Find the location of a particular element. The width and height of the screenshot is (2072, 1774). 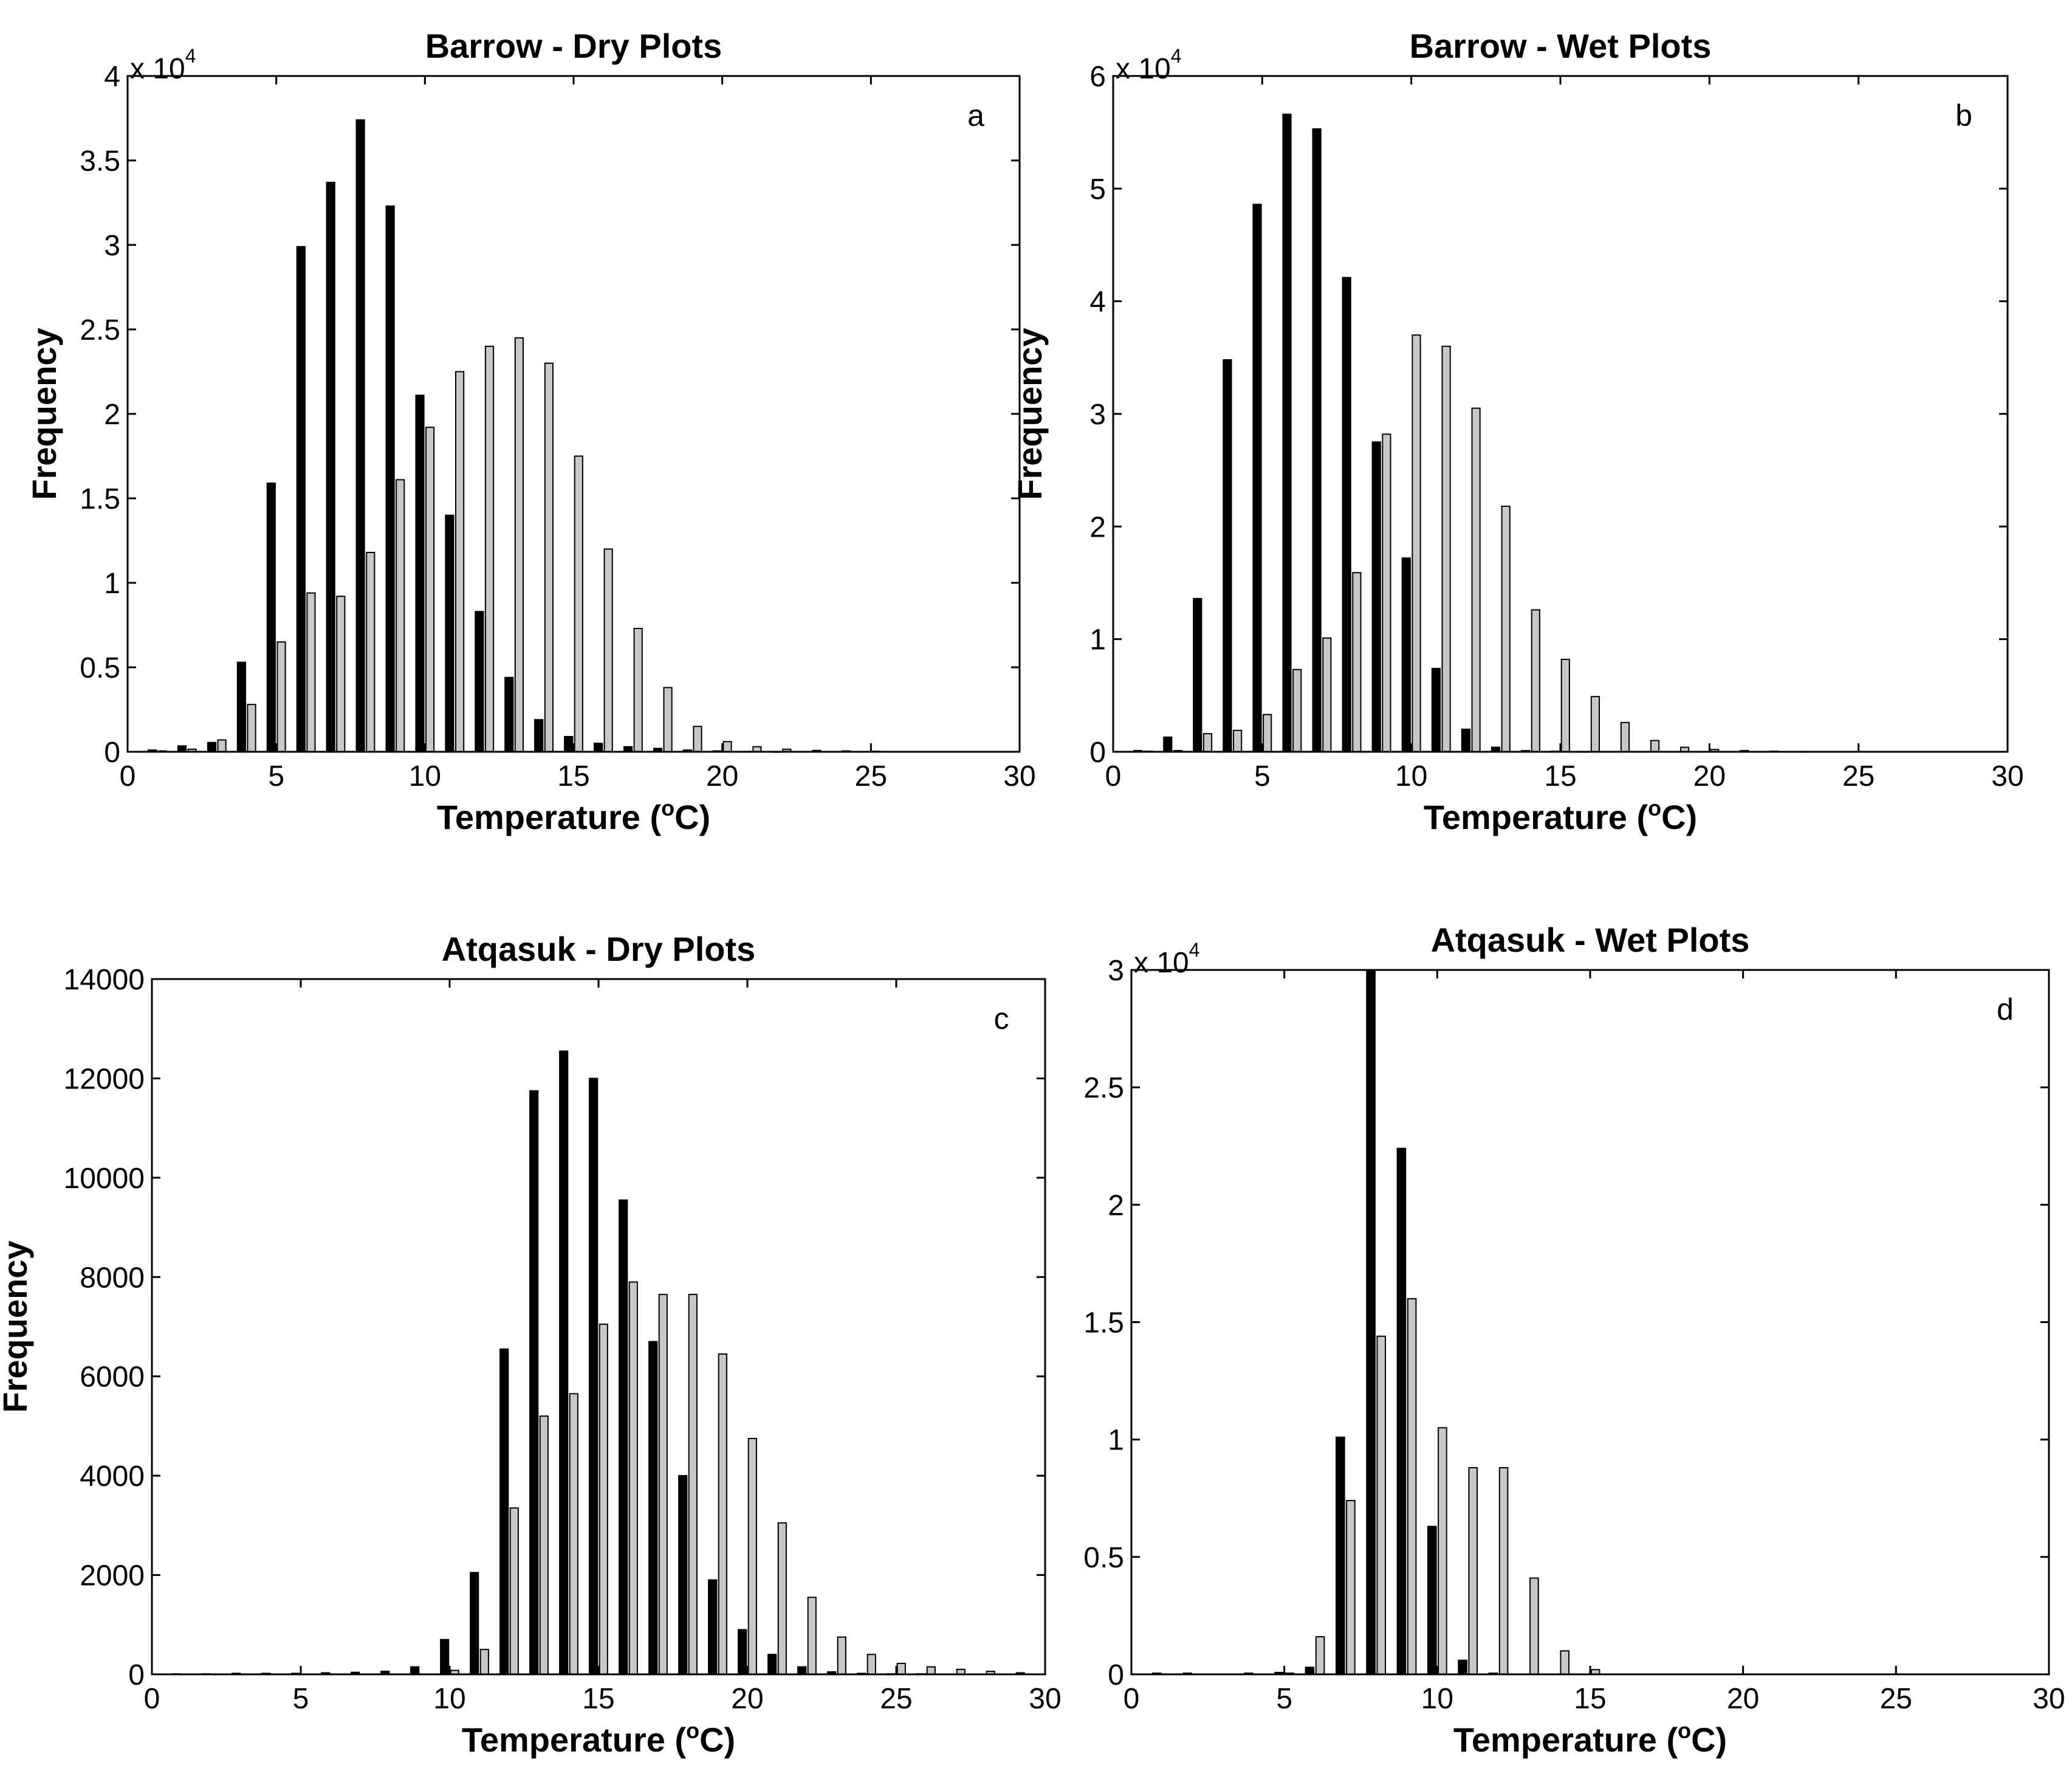

y-tick-label: 5 is located at coordinates (1097, 189).